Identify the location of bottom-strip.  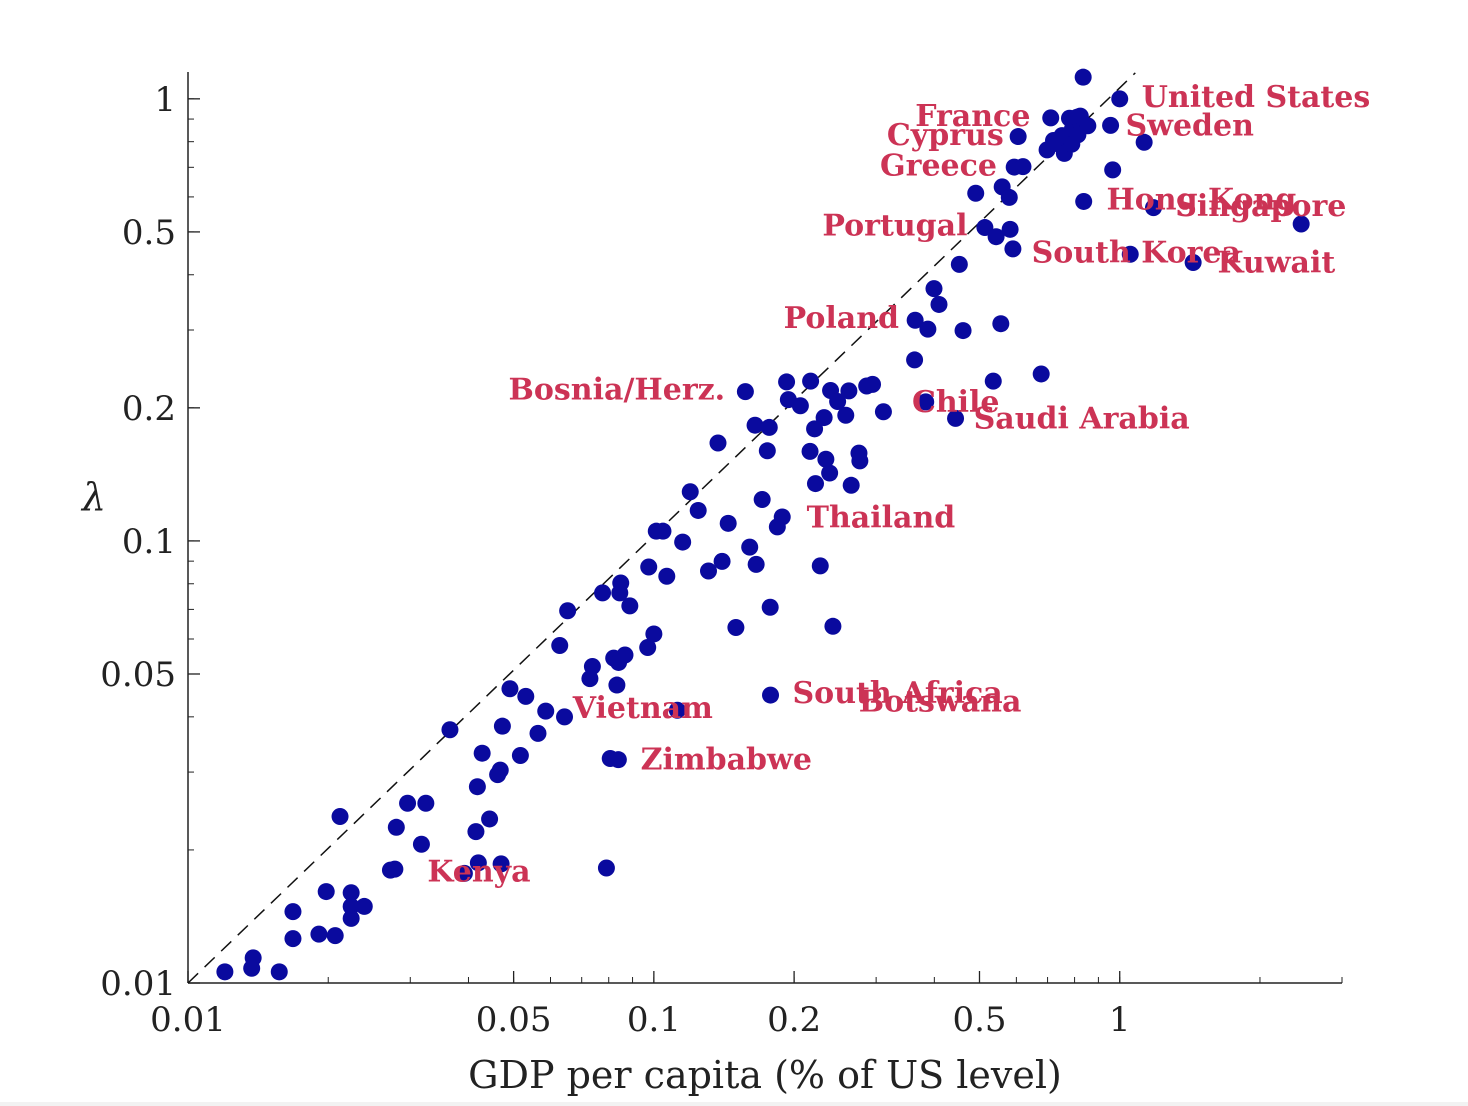
(734, 1104).